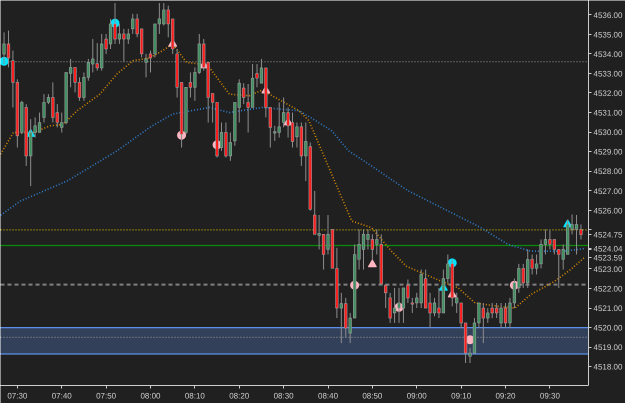 This screenshot has width=625, height=403. Describe the element at coordinates (195, 396) in the screenshot. I see `x-tick-label: 08:10` at that location.